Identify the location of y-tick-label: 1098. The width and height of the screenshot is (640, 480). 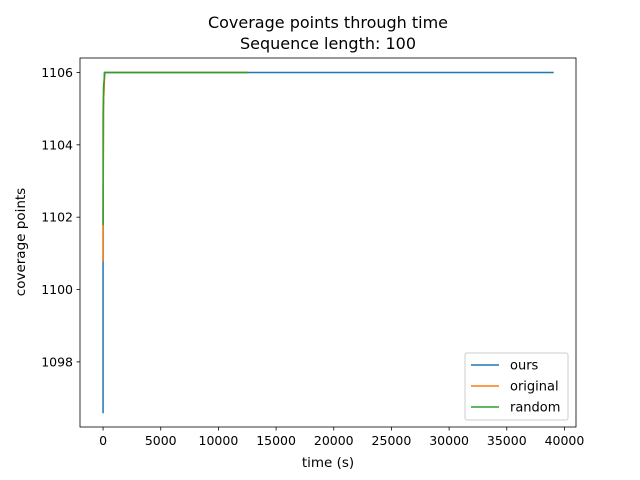
(57, 361).